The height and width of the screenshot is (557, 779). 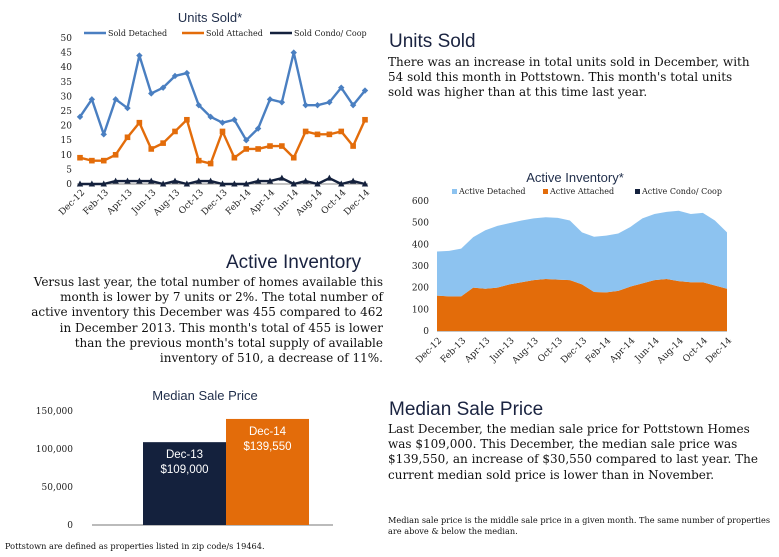 I want to click on units-sold-heading: Units Sold, so click(x=432, y=41).